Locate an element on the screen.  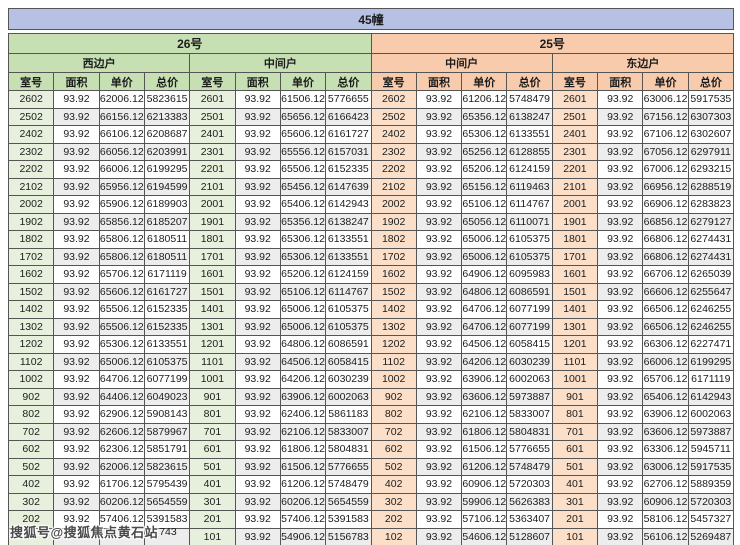
room-cell: 602 is located at coordinates (393, 449).